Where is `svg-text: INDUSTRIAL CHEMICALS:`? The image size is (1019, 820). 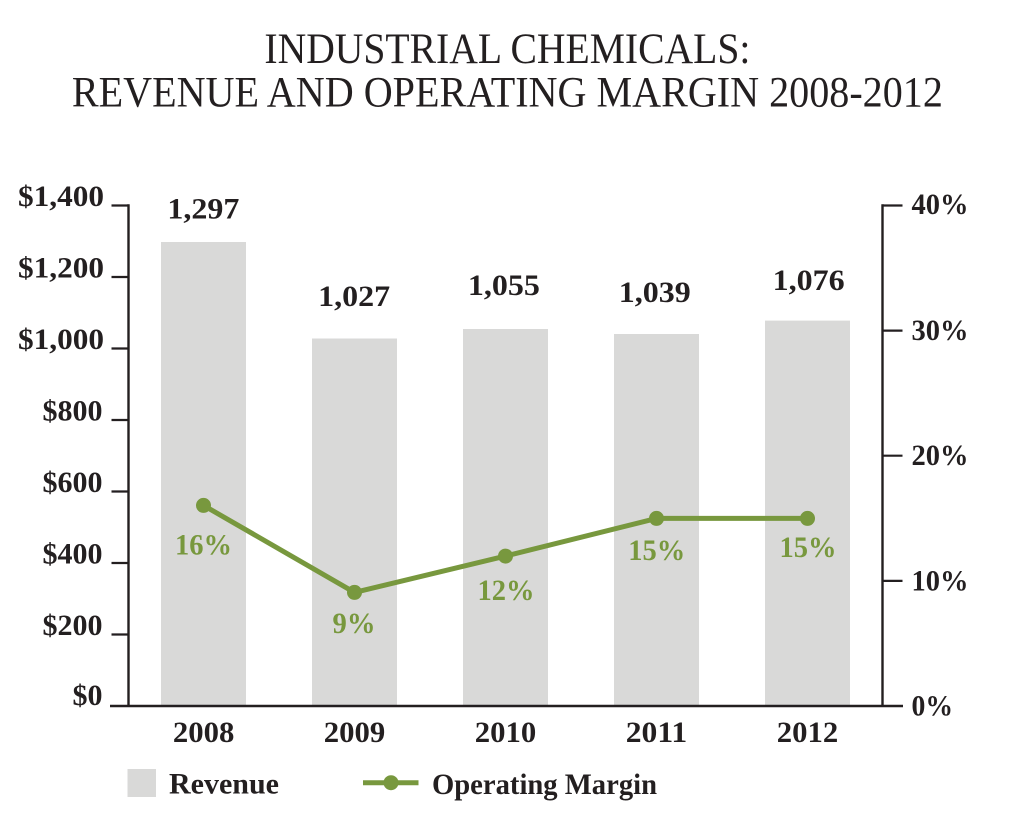 svg-text: INDUSTRIAL CHEMICALS: is located at coordinates (507, 49).